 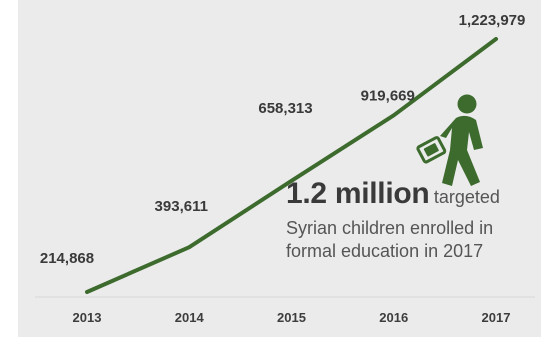 I want to click on annotation-highlight: 1.2 million, so click(x=358, y=193).